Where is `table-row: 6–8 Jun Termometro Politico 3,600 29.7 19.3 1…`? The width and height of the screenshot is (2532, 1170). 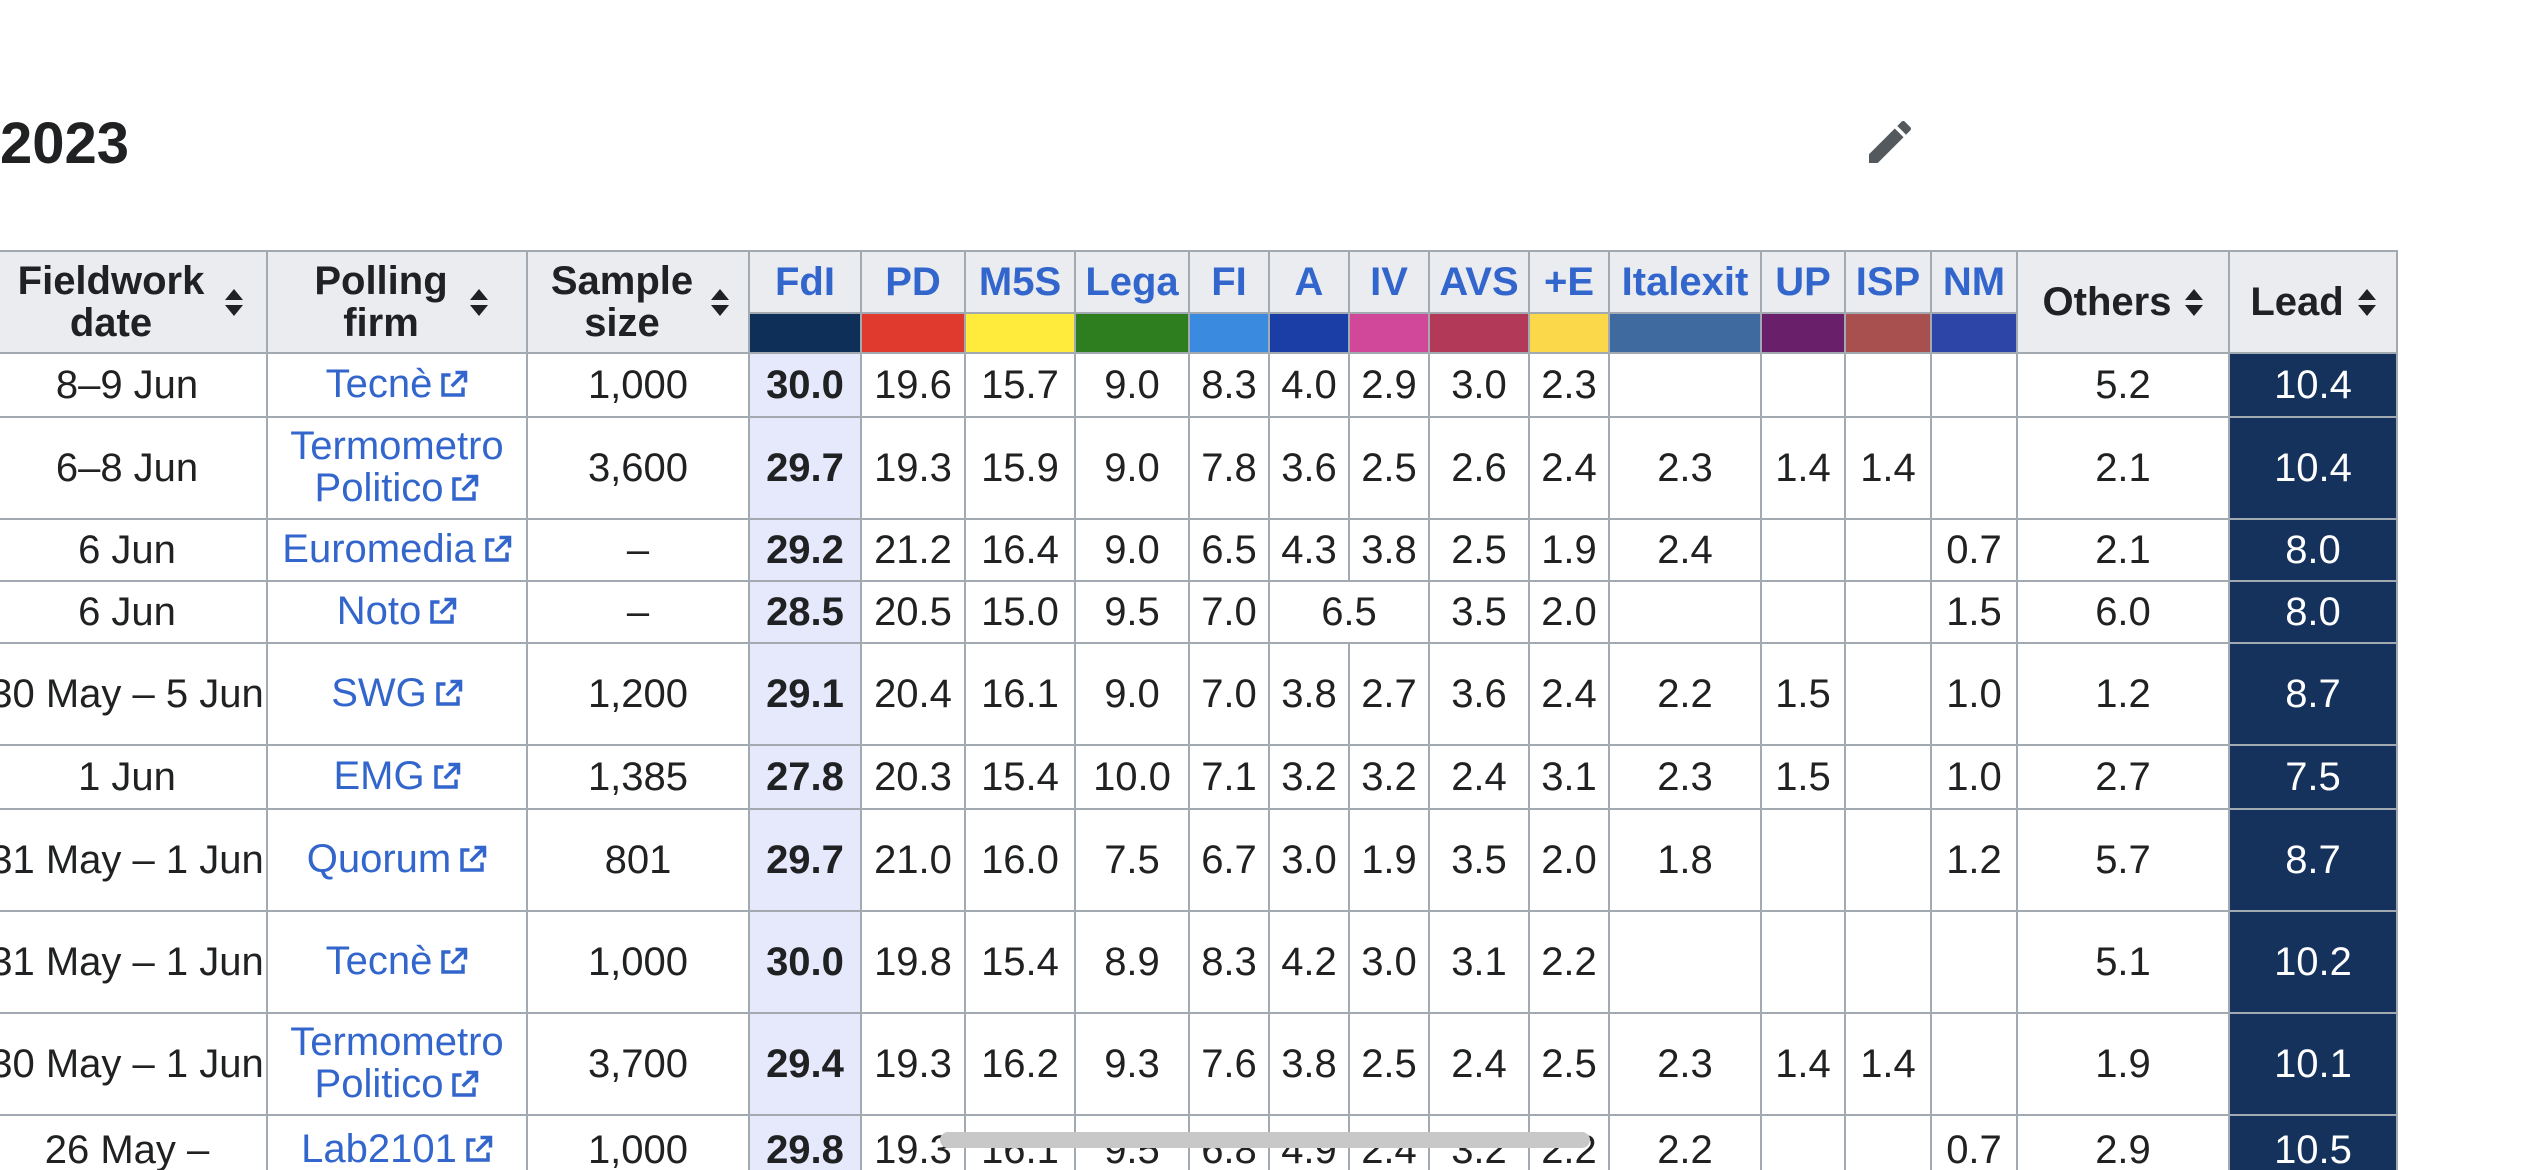
table-row: 6–8 Jun Termometro Politico 3,600 29.7 19.3 1… is located at coordinates (1199, 468).